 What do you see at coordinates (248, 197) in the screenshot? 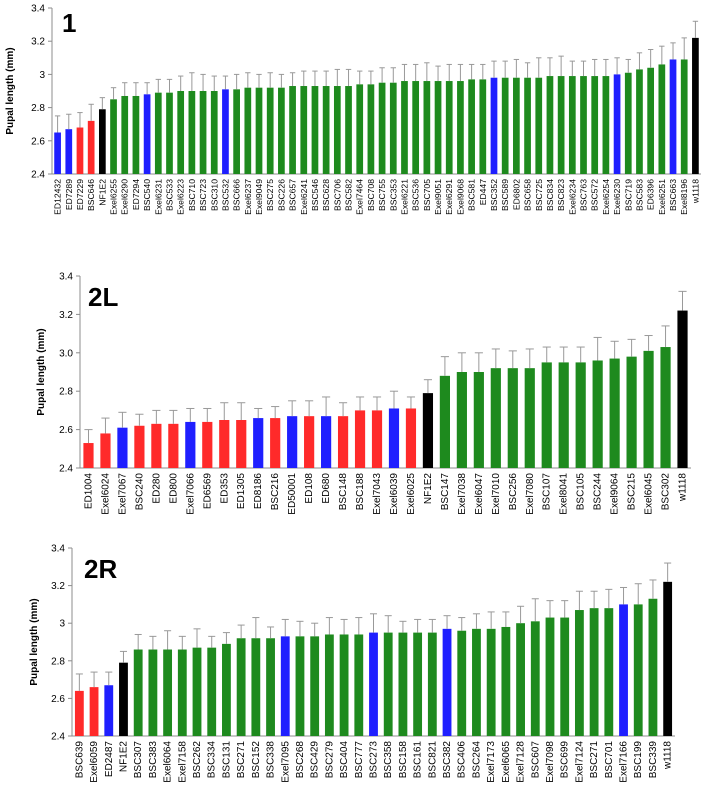
I see `x-tick-label: Exel6237` at bounding box center [248, 197].